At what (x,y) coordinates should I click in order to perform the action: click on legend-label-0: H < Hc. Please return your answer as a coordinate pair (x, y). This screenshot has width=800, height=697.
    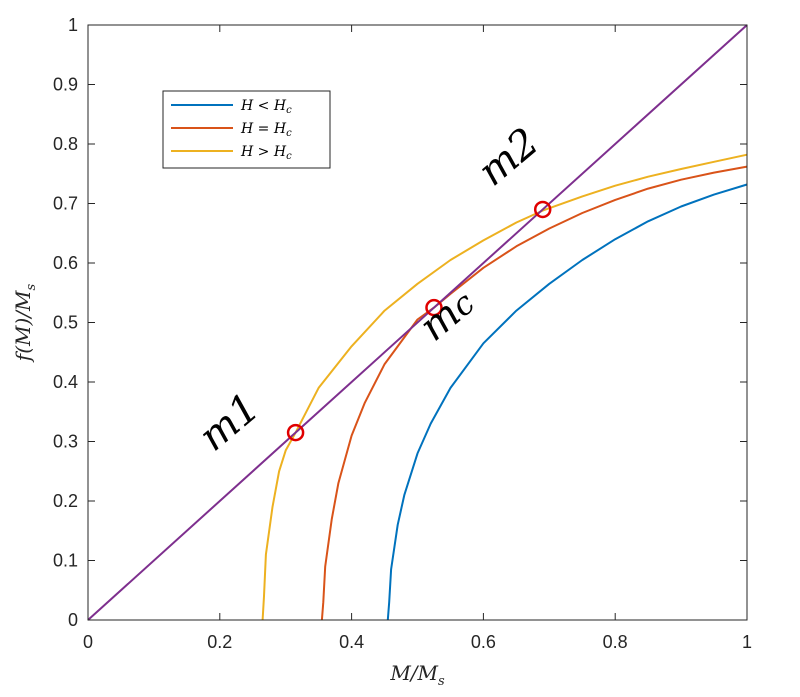
    Looking at the image, I should click on (266, 107).